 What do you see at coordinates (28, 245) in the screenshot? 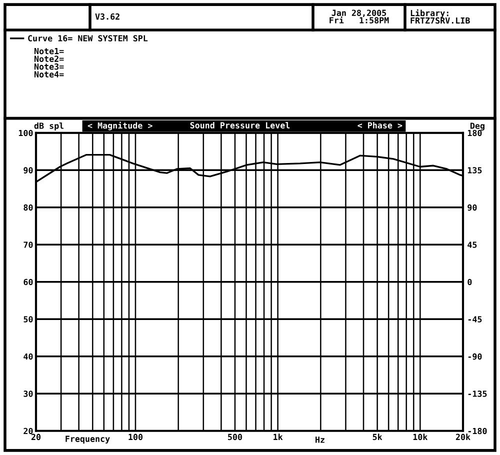
I see `y-tick-label: 70` at bounding box center [28, 245].